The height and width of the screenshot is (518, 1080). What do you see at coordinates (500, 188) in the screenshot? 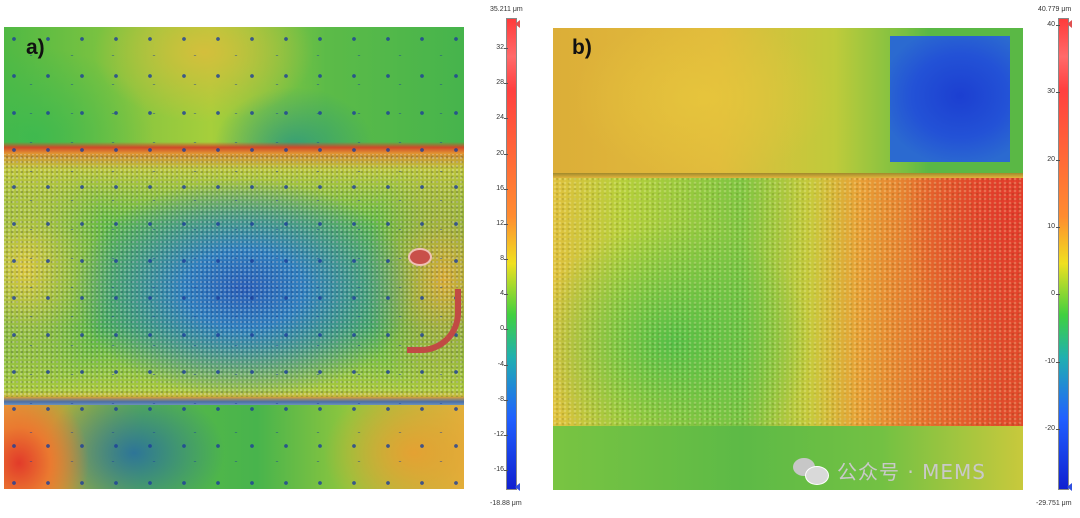
I see `scale-tick-label: 16` at bounding box center [500, 188].